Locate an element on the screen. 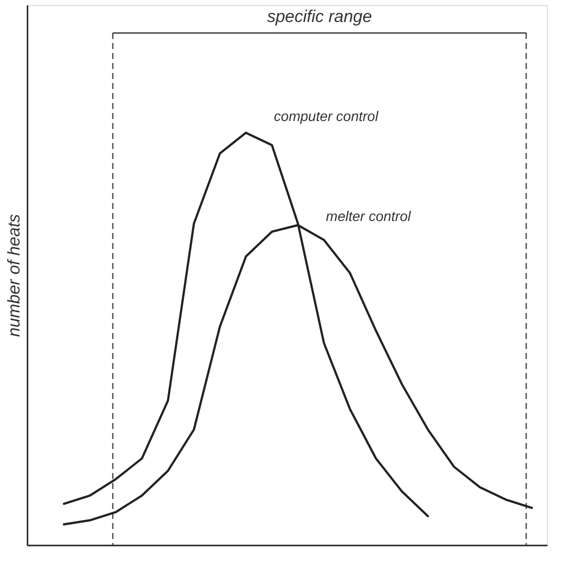 Image resolution: width=583 pixels, height=577 pixels. text: specific range is located at coordinates (319, 16).